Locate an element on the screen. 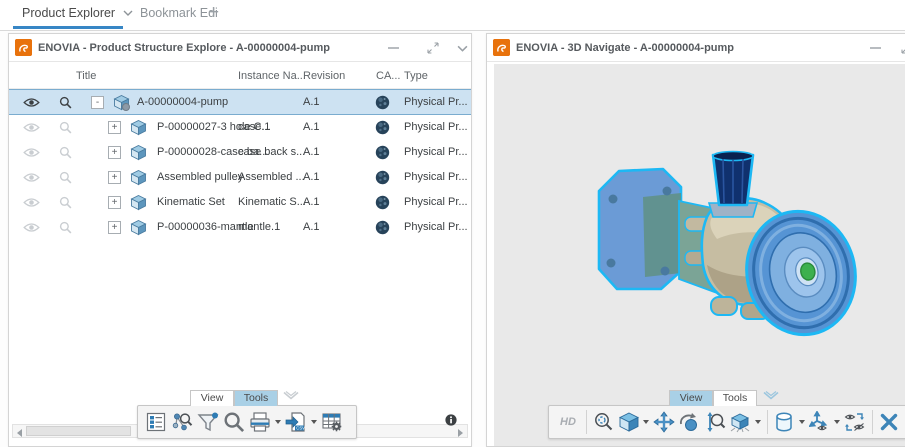 This screenshot has width=905, height=447. row-title: A-00000004-pump is located at coordinates (183, 102).